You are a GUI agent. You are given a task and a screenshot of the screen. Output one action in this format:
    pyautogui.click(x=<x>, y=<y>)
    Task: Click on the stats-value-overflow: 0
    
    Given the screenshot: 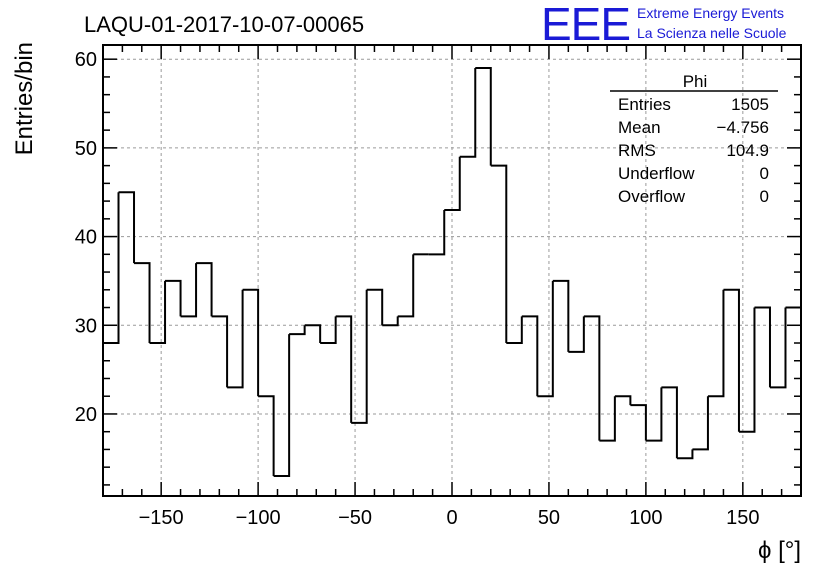 What is the action you would take?
    pyautogui.click(x=764, y=196)
    